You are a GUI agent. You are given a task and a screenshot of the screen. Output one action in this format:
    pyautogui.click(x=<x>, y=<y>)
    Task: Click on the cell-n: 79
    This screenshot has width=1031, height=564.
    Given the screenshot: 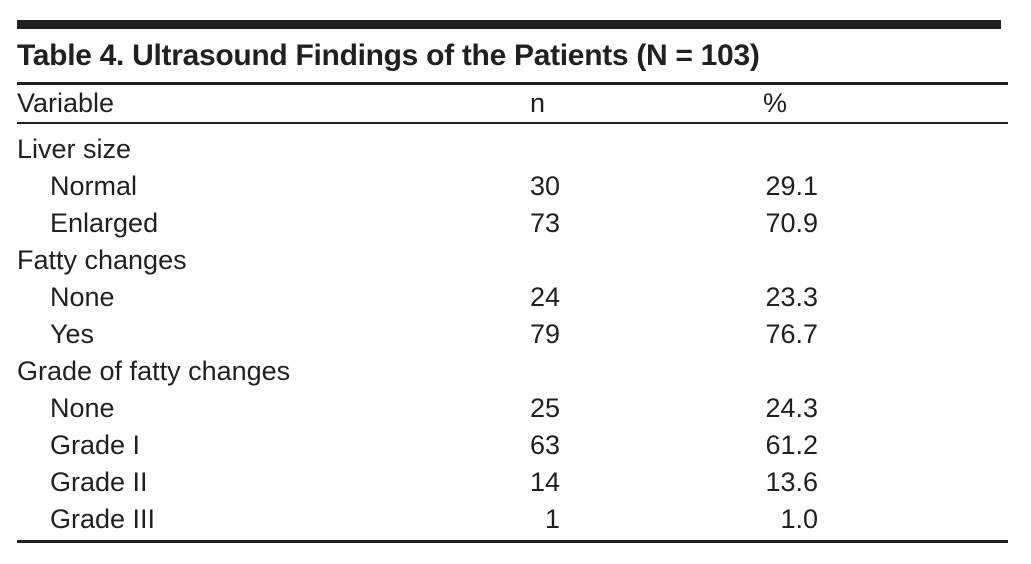 What is the action you would take?
    pyautogui.click(x=544, y=334)
    